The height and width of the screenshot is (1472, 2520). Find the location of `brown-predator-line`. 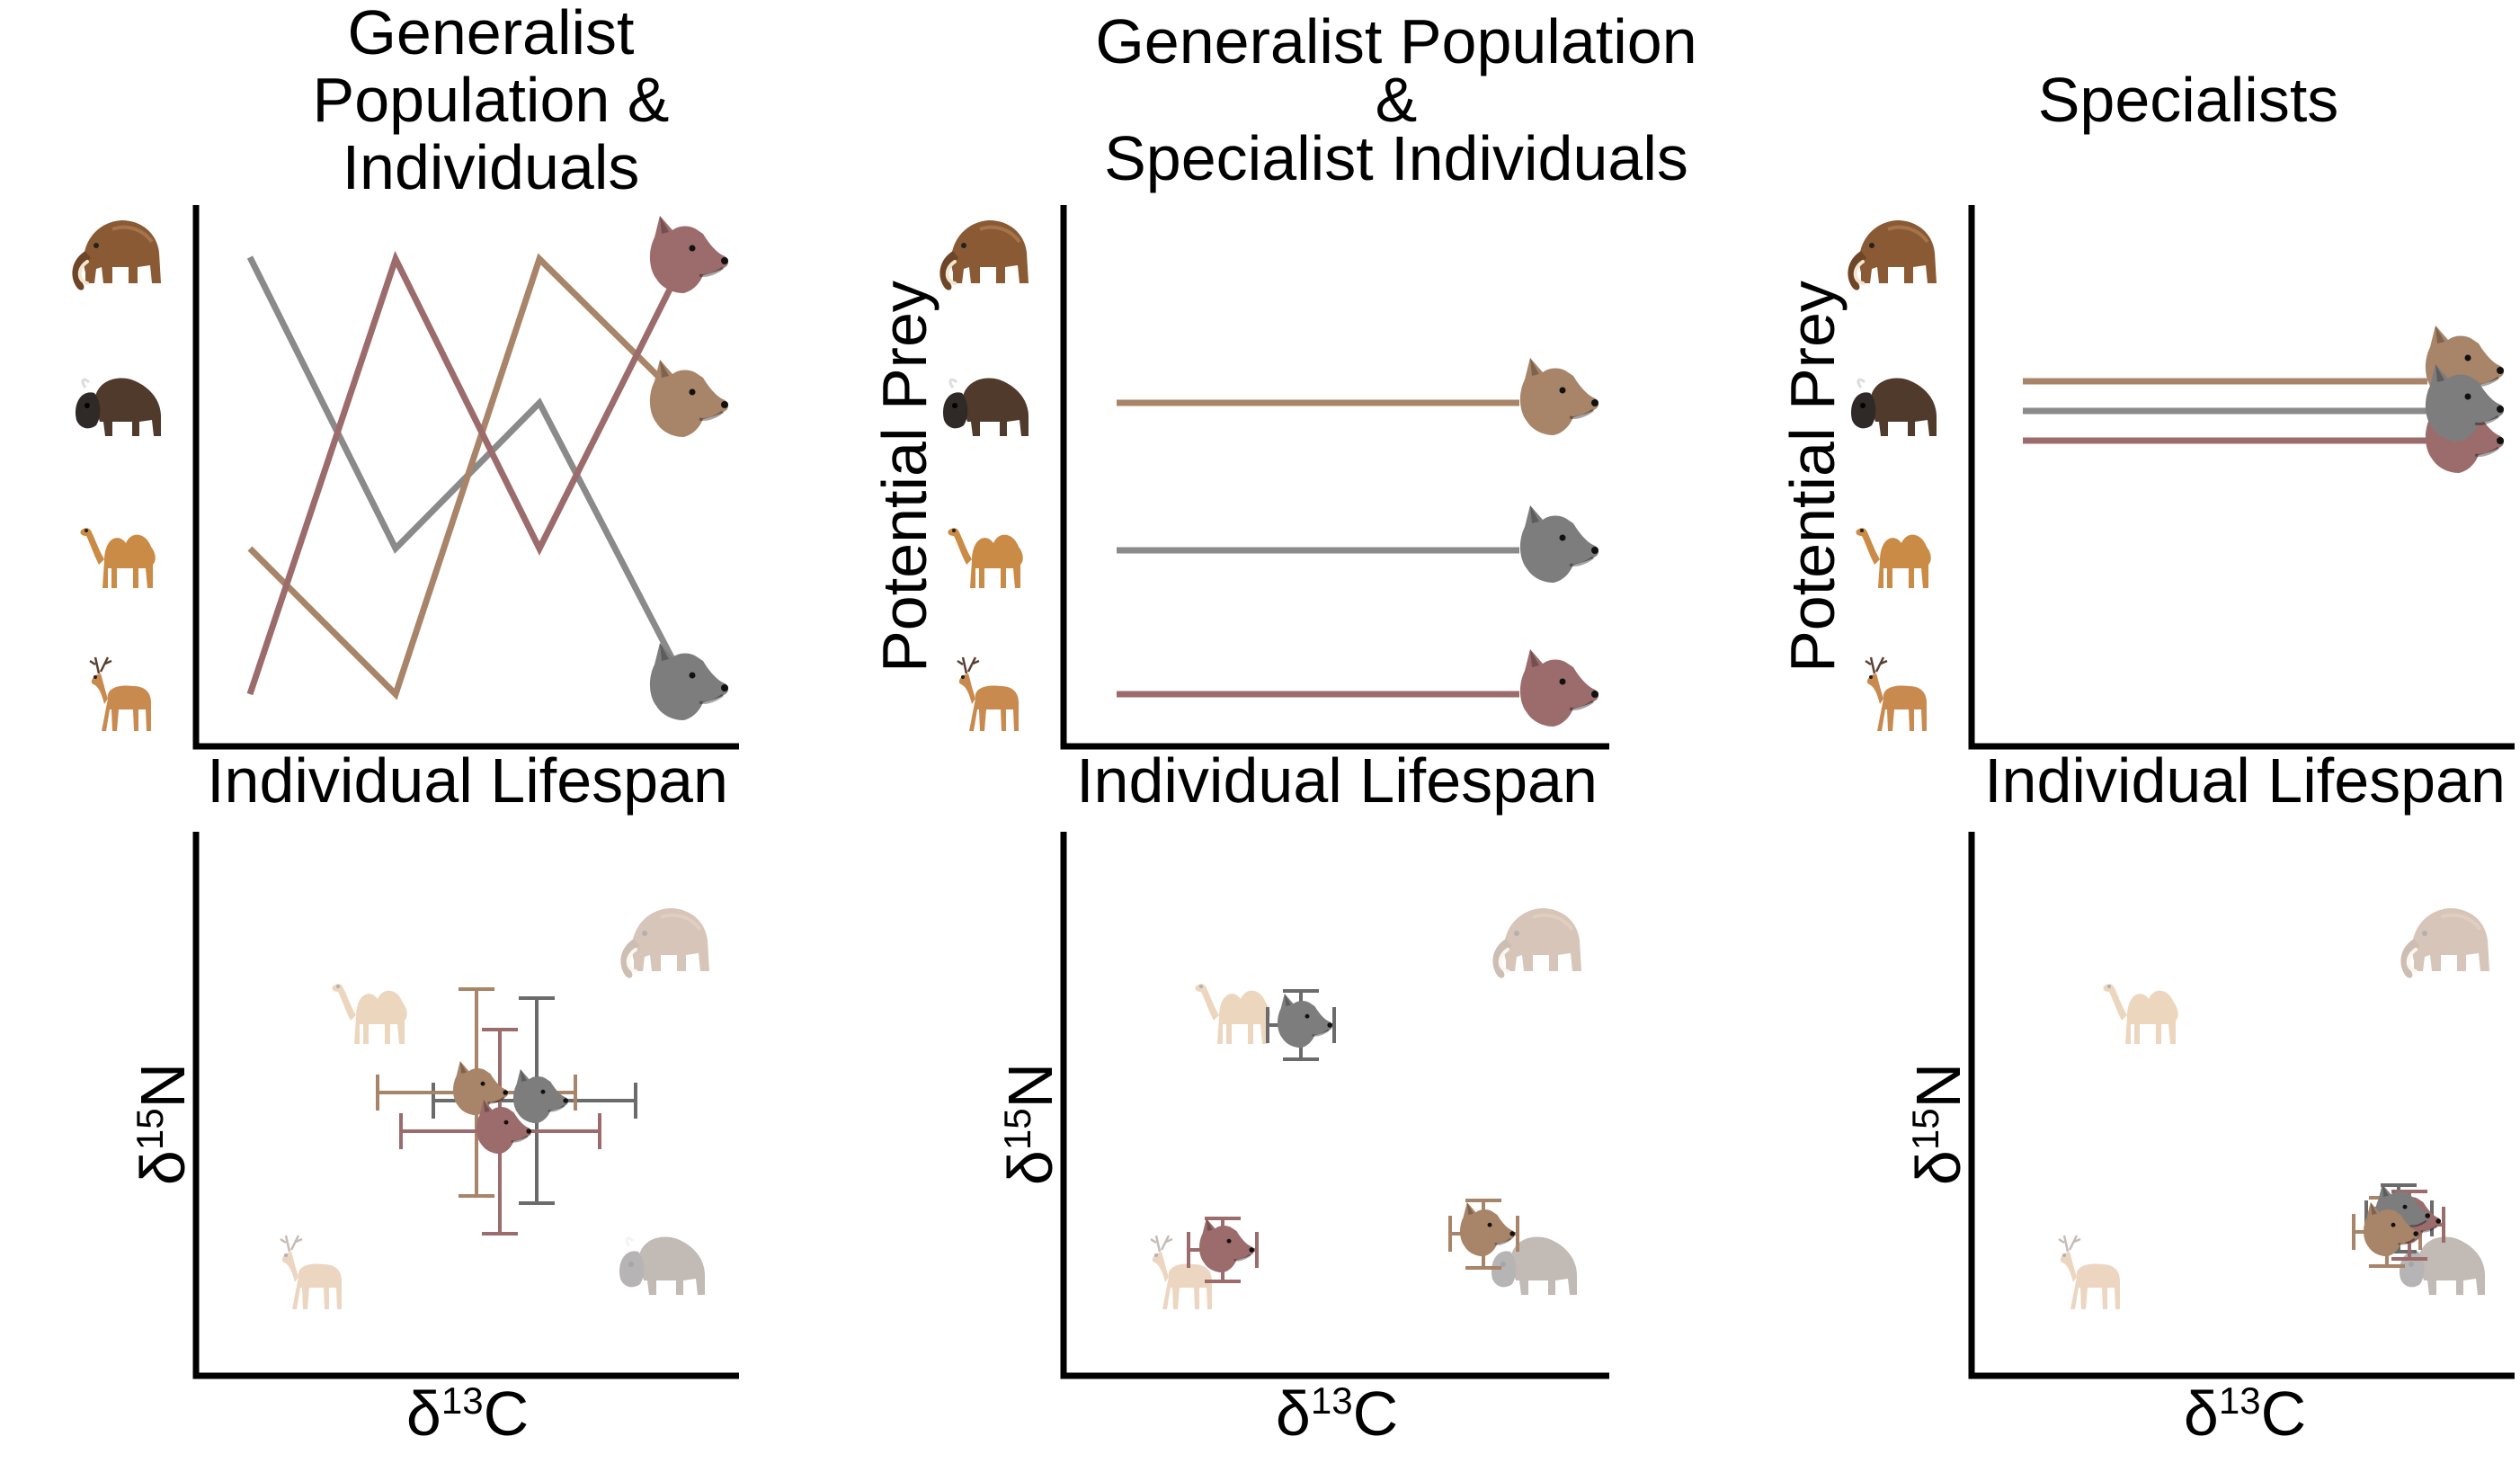

brown-predator-line is located at coordinates (467, 476).